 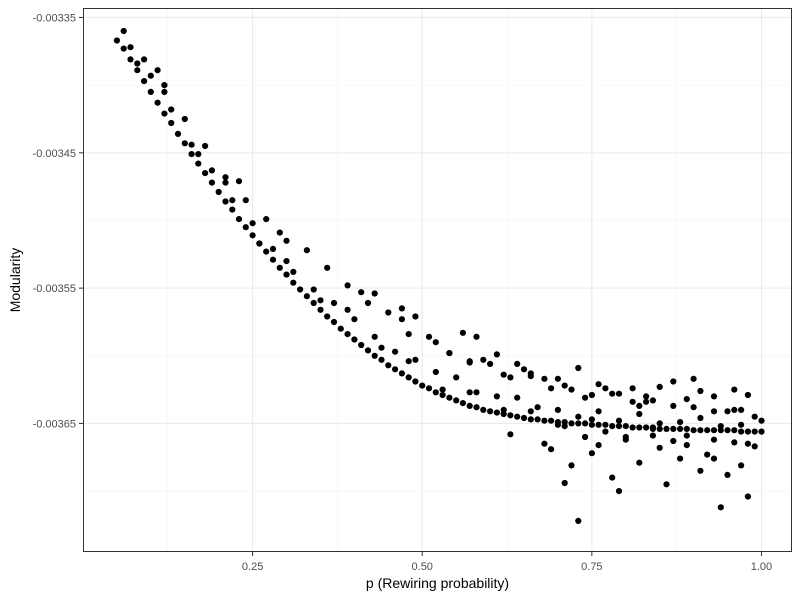 I want to click on y-tick-label: -0.00335, so click(x=54, y=18).